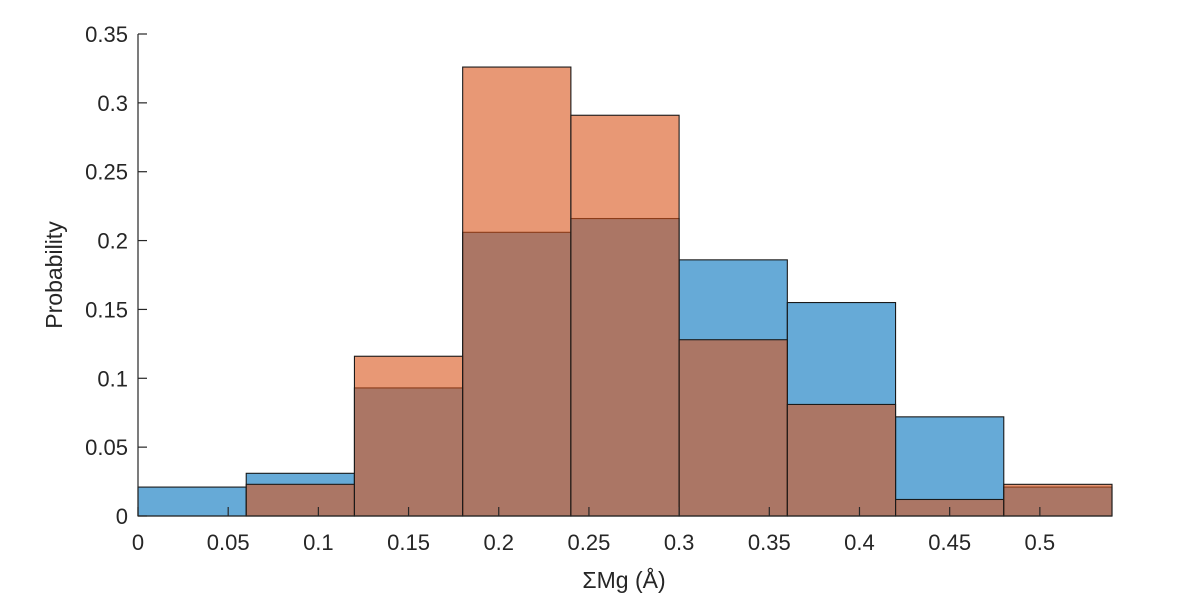  Describe the element at coordinates (54, 275) in the screenshot. I see `y-axis-label: Probability` at that location.